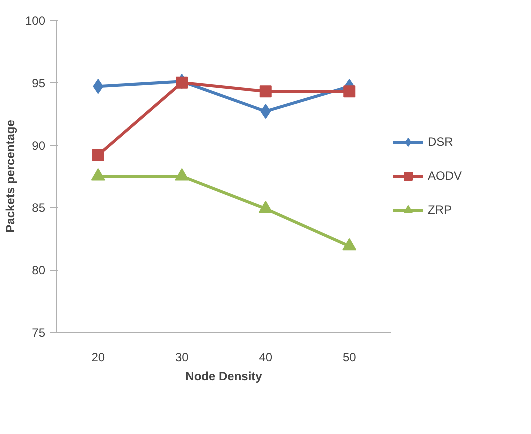  What do you see at coordinates (39, 145) in the screenshot?
I see `y-tick-label: 90` at bounding box center [39, 145].